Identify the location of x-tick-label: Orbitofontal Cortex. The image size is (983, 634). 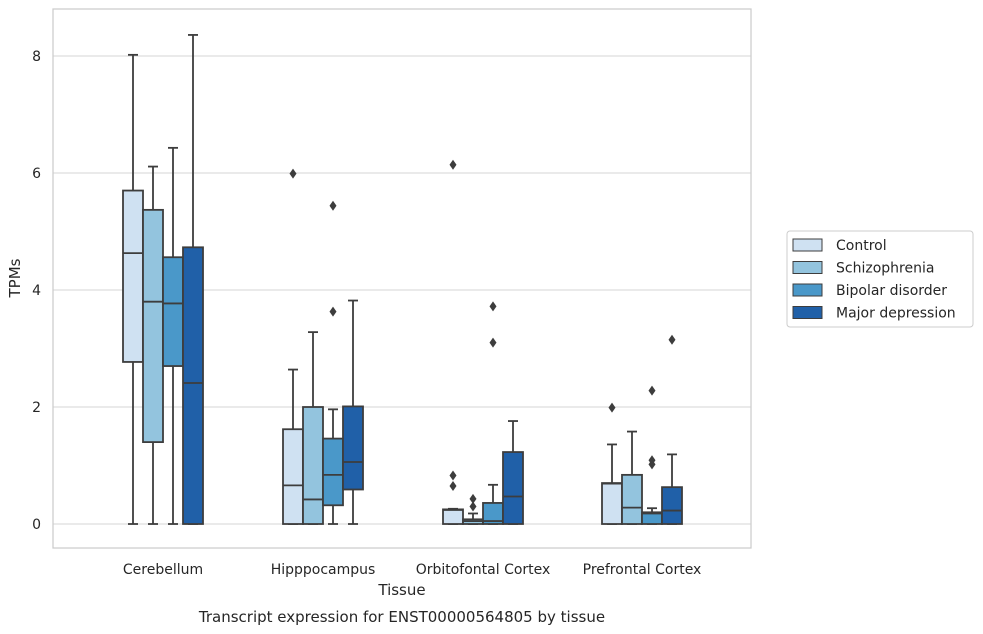
(483, 570).